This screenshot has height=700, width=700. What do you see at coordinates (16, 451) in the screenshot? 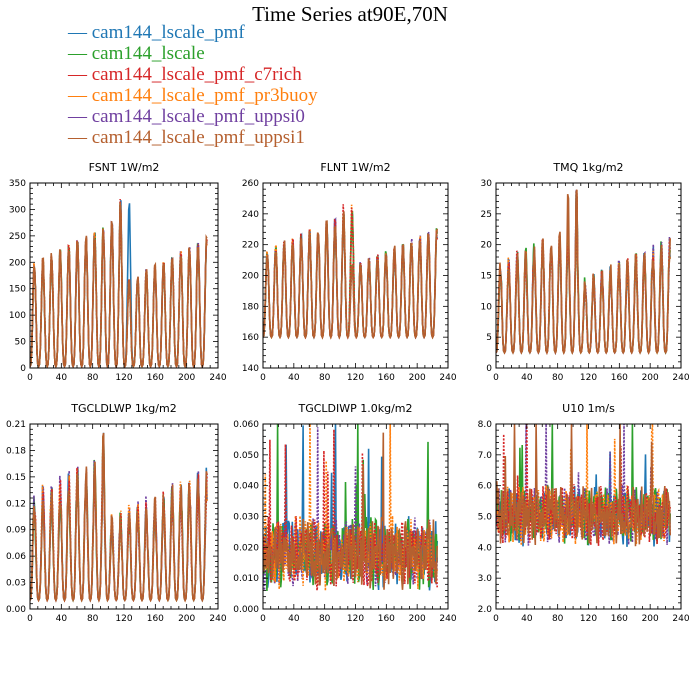
I see `y-tick-label: 0.18` at bounding box center [16, 451].